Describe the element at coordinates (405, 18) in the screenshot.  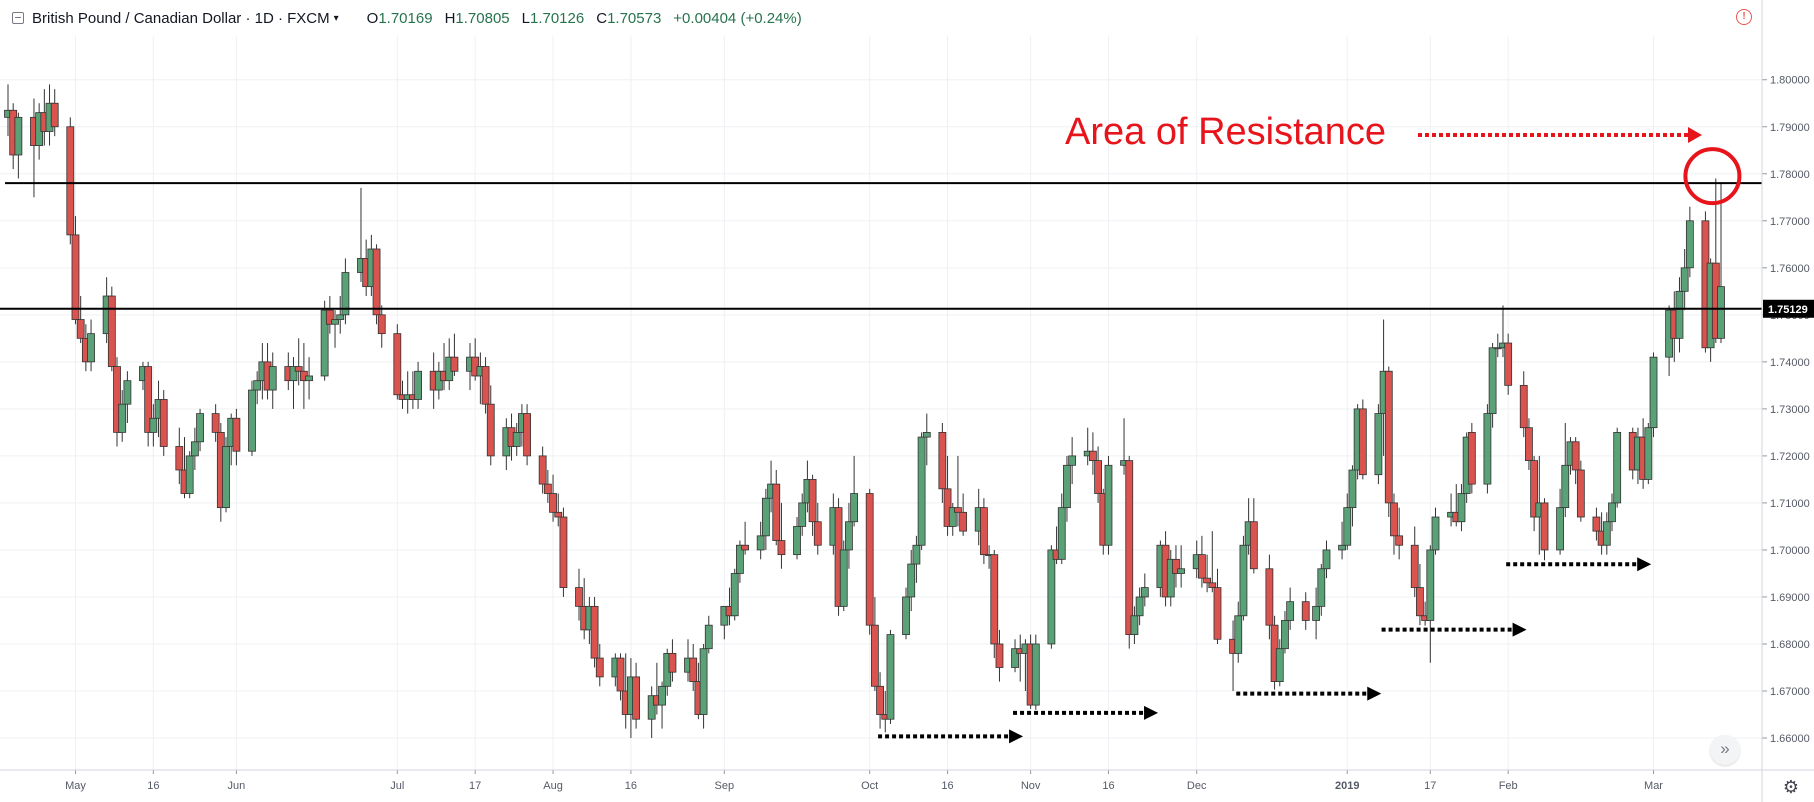
I see `ohlc-open-value: 1.70169` at that location.